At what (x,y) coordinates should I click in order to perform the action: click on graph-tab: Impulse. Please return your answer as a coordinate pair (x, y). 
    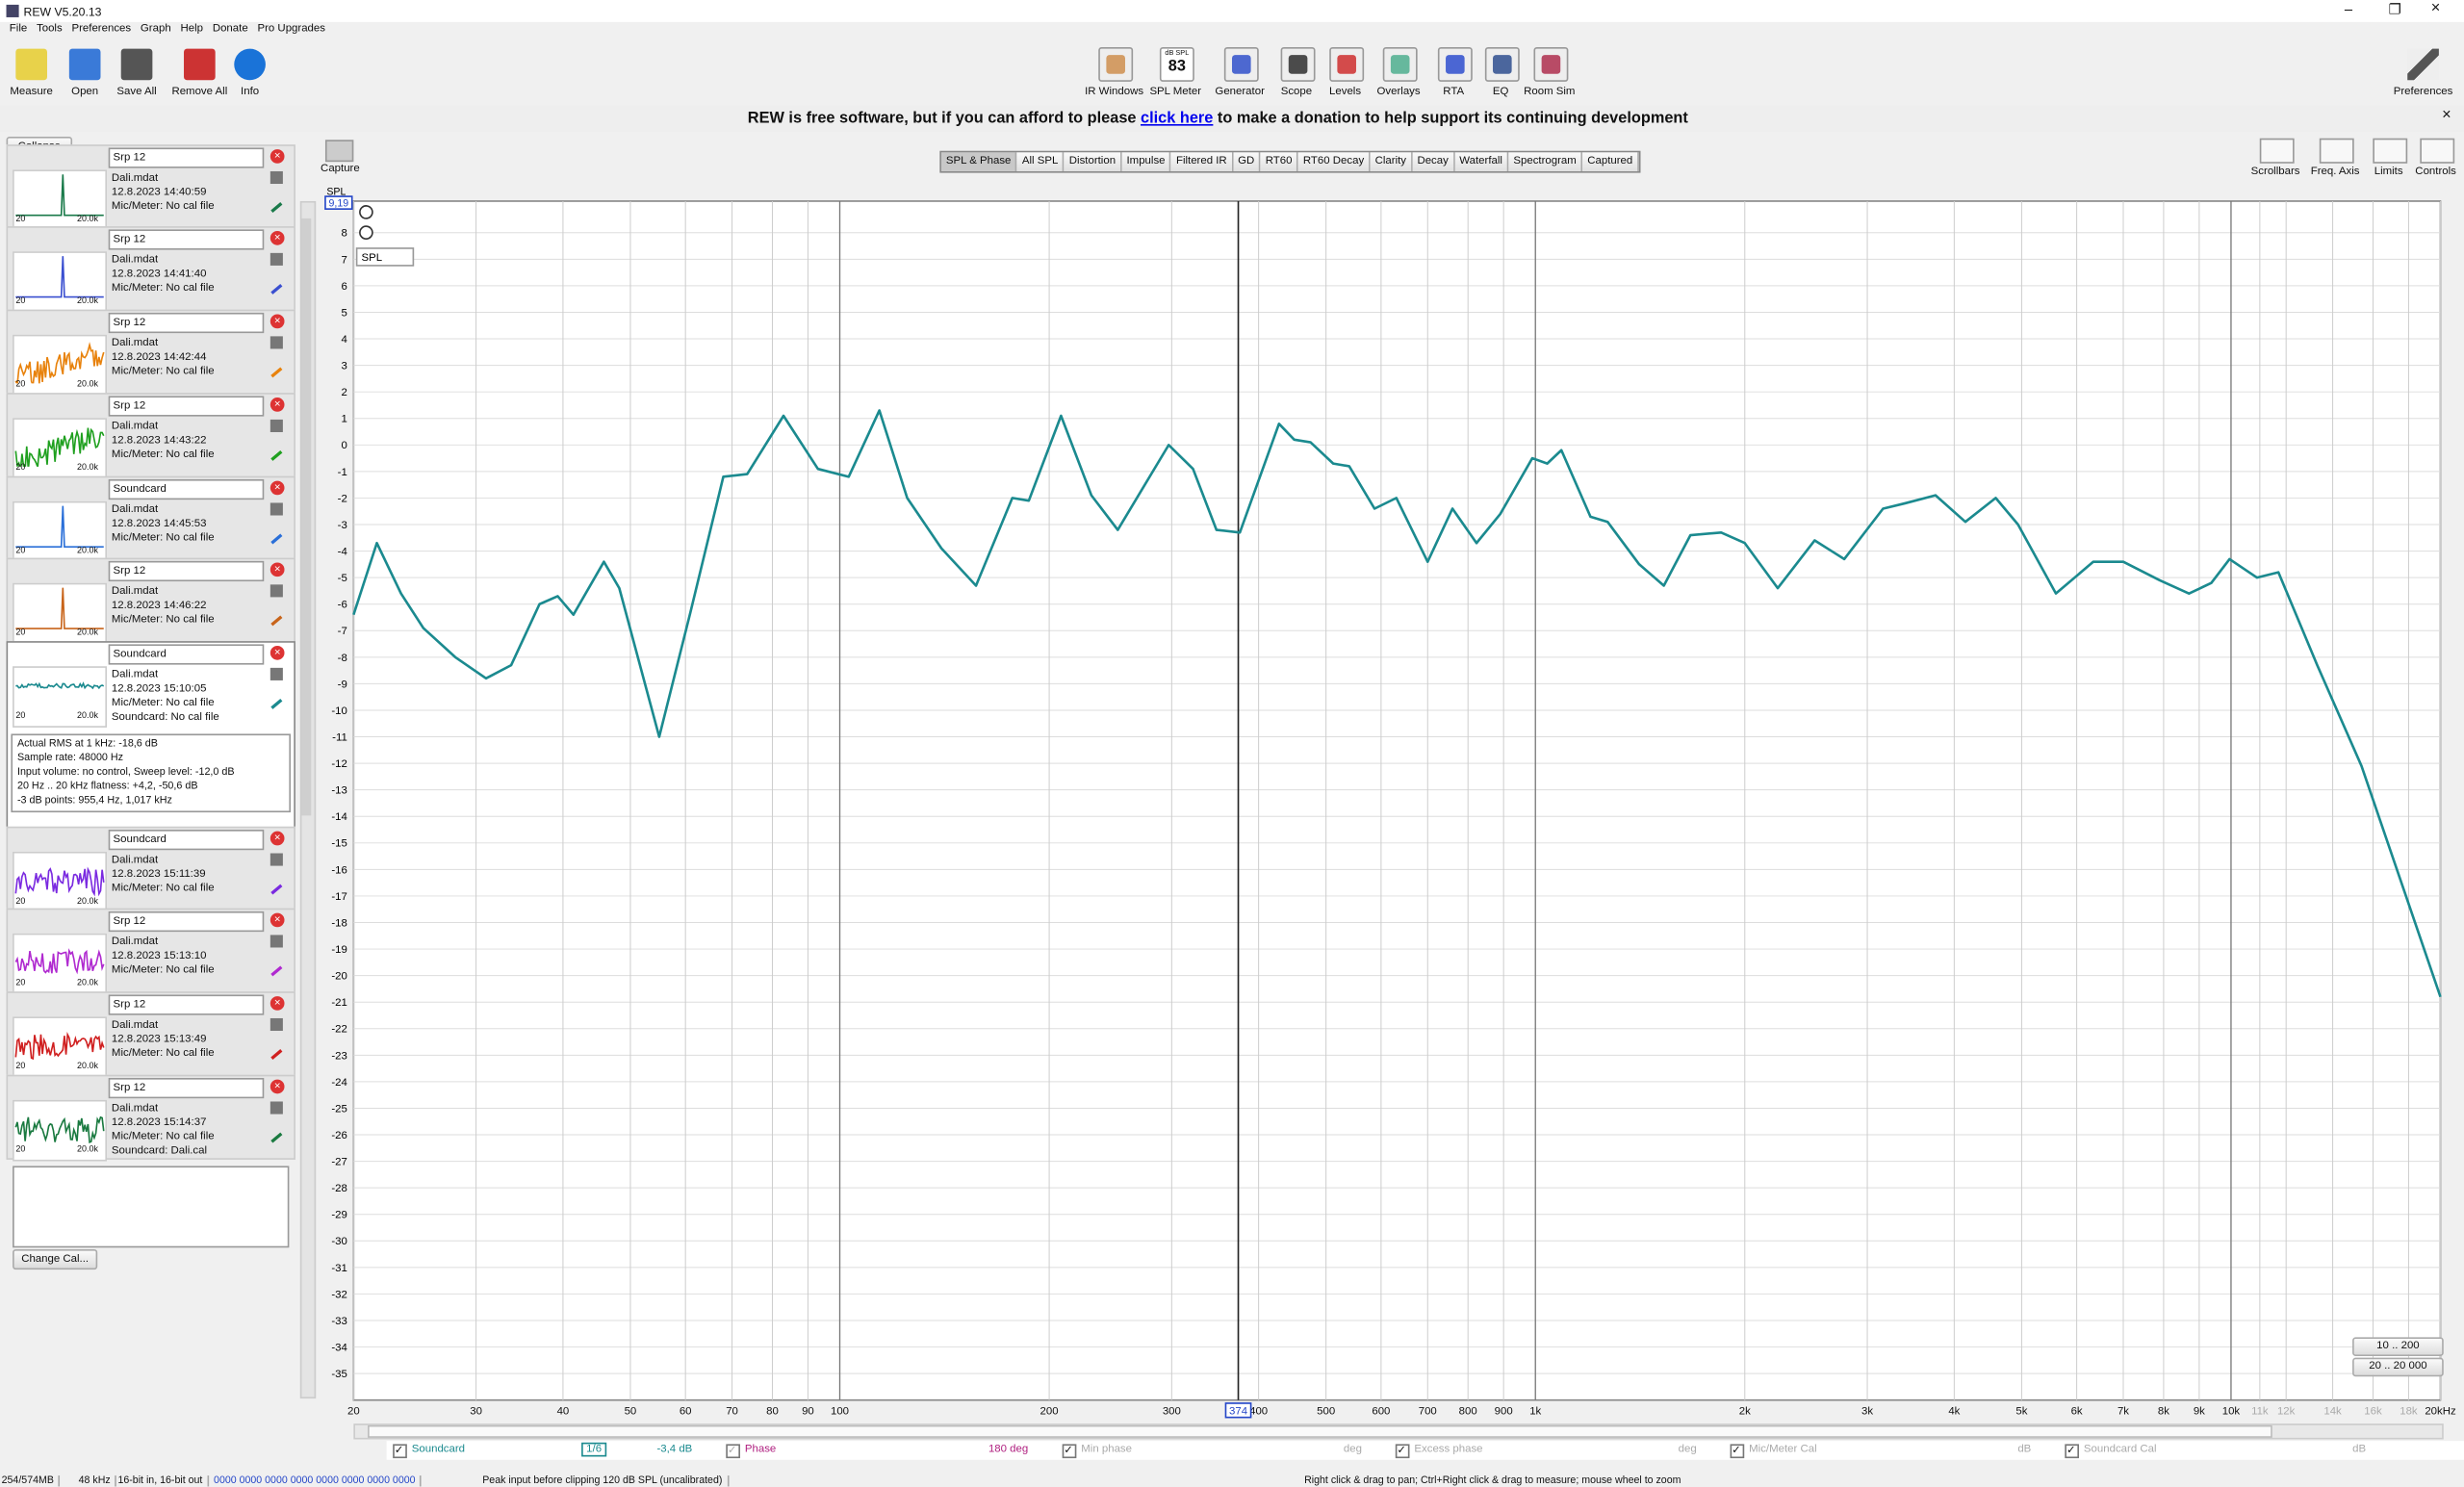
    Looking at the image, I should click on (1146, 161).